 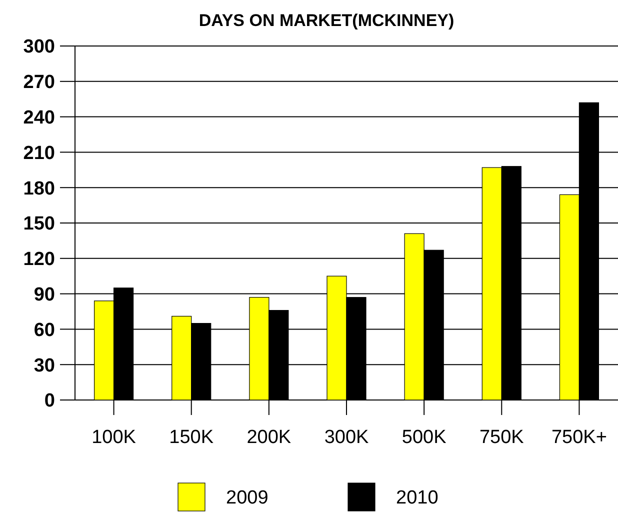 I want to click on y-tick-label: 60, so click(x=44, y=330).